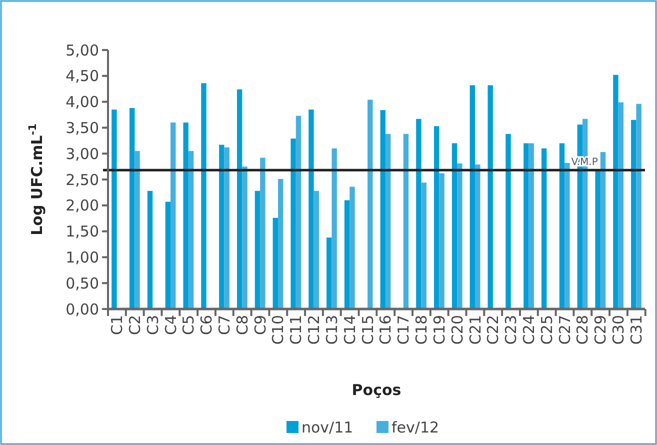 Image resolution: width=657 pixels, height=445 pixels. I want to click on x-tick-label: C21, so click(475, 330).